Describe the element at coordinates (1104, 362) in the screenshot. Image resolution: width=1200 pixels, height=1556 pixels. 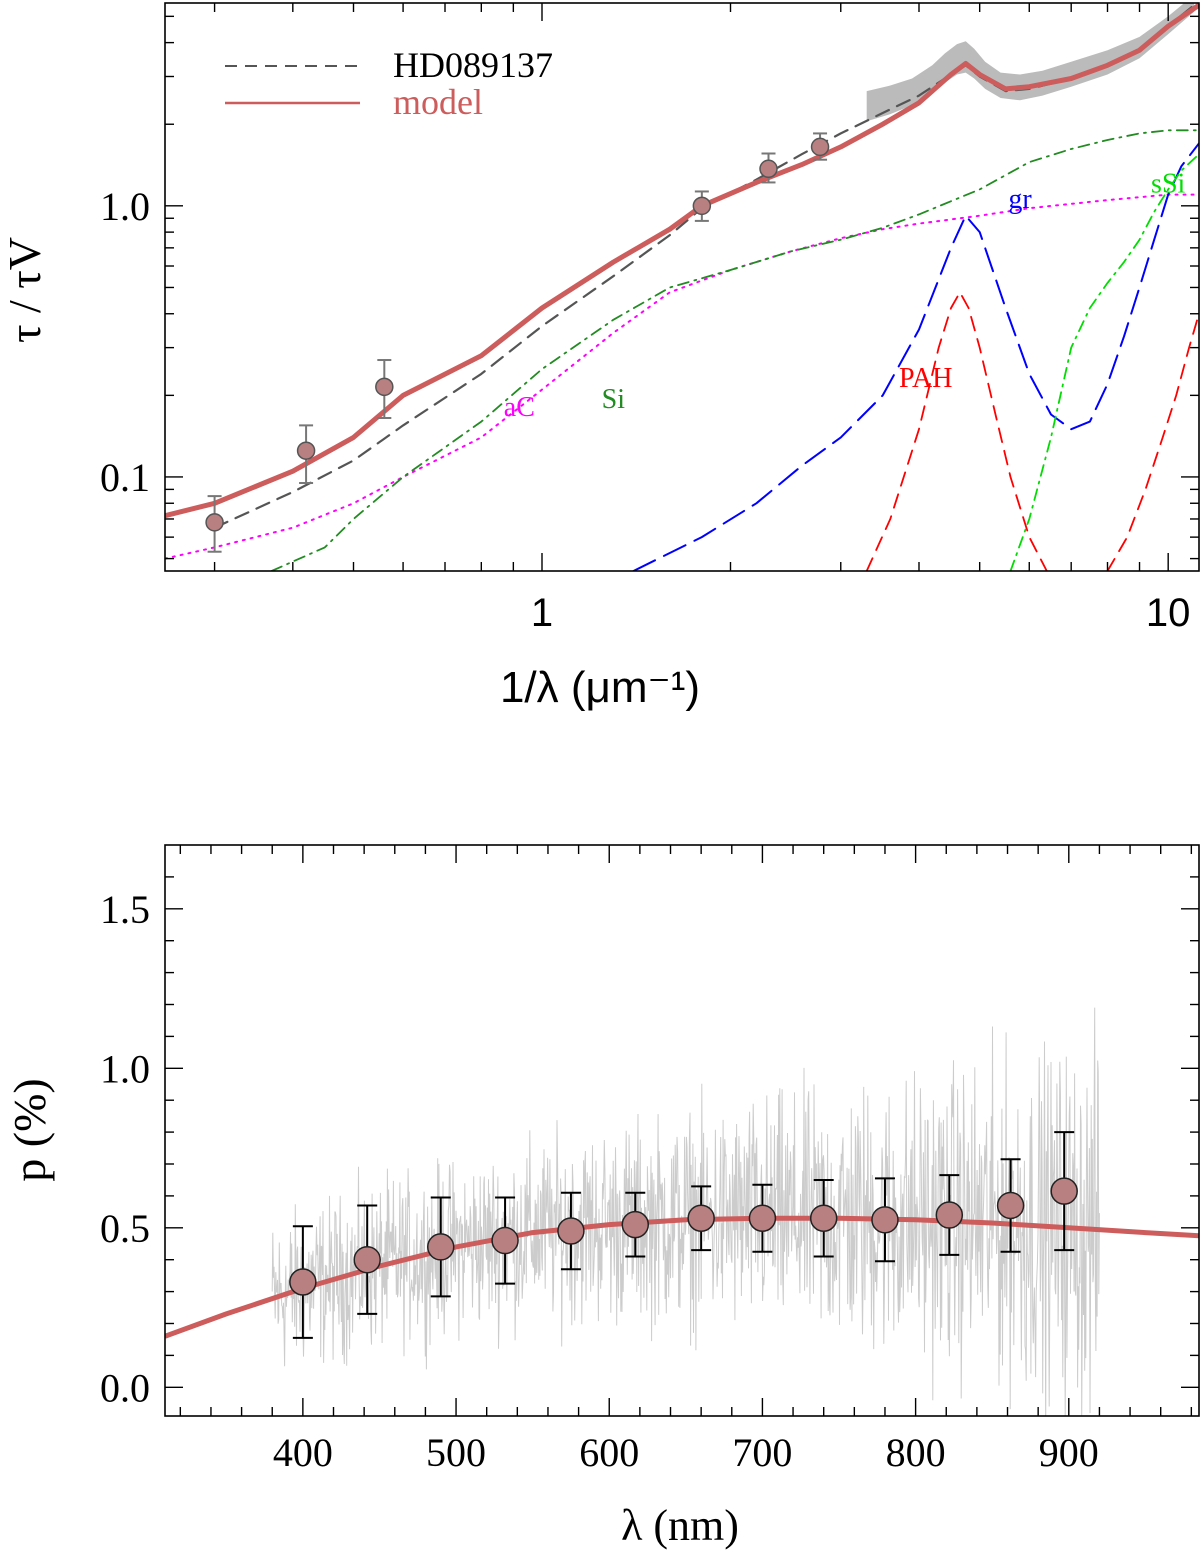
I see `series-line-sSi` at that location.